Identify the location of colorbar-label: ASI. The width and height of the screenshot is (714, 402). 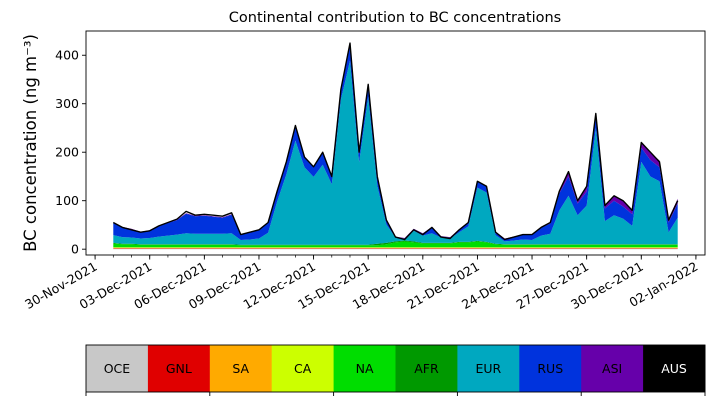
(612, 368).